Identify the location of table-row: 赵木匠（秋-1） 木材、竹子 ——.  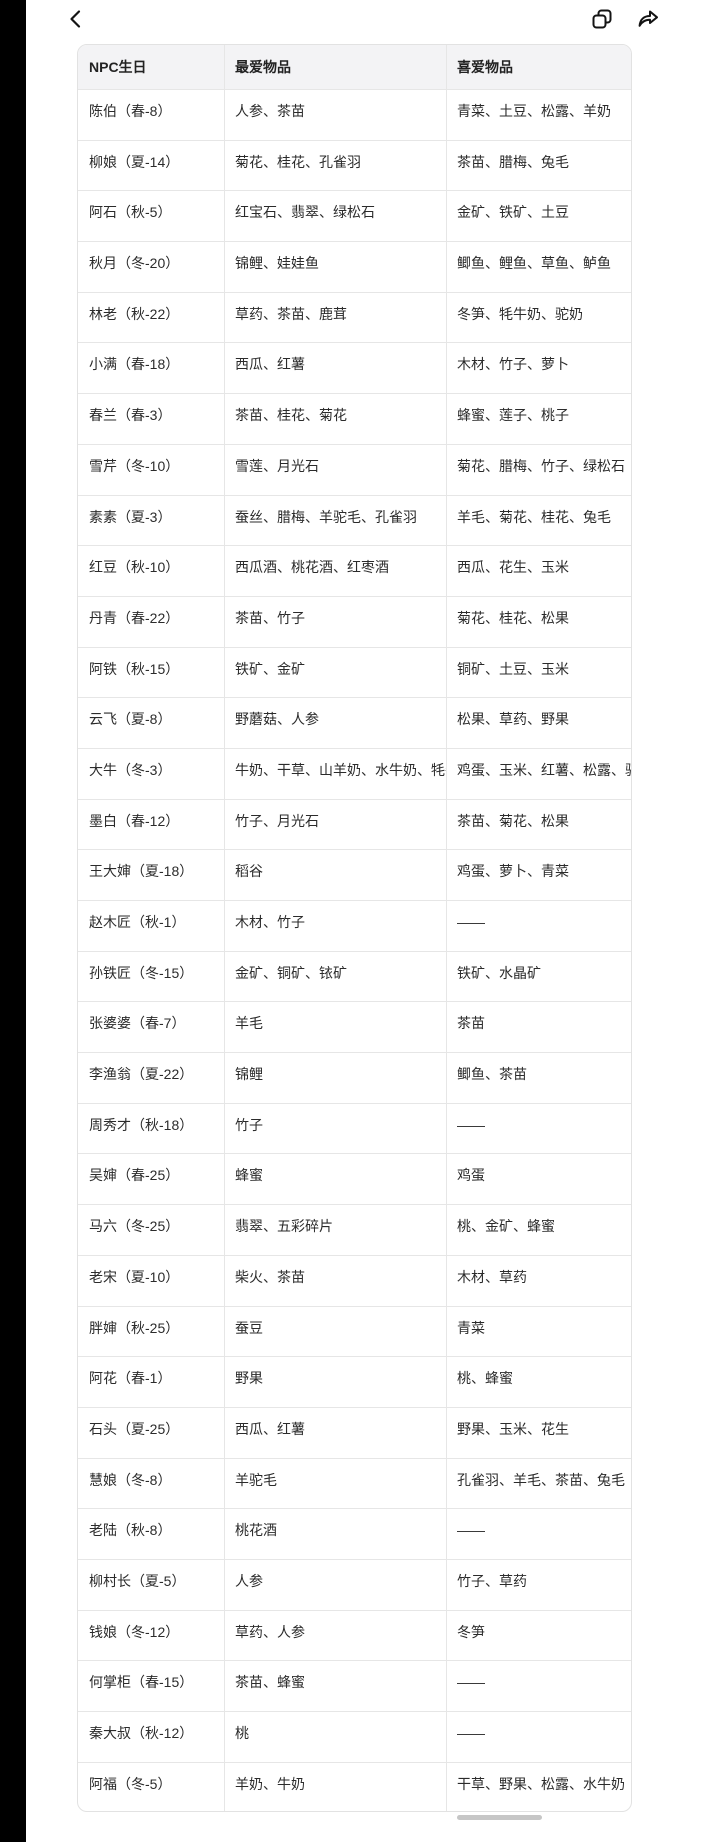
(354, 925).